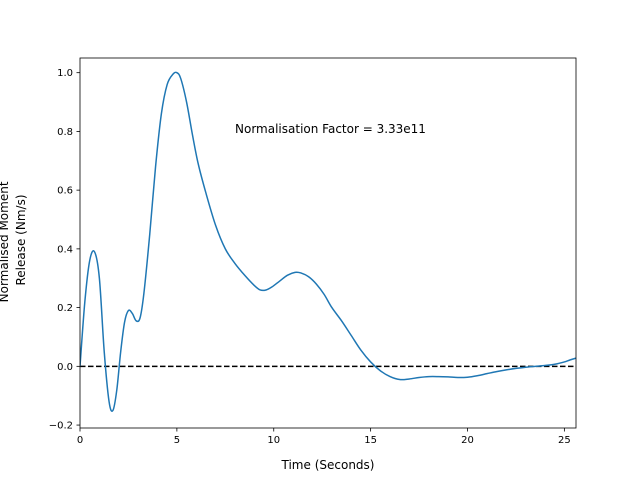 The height and width of the screenshot is (480, 640). What do you see at coordinates (330, 129) in the screenshot?
I see `normalisation-annotation: Normalisation Factor = 3.33e11` at bounding box center [330, 129].